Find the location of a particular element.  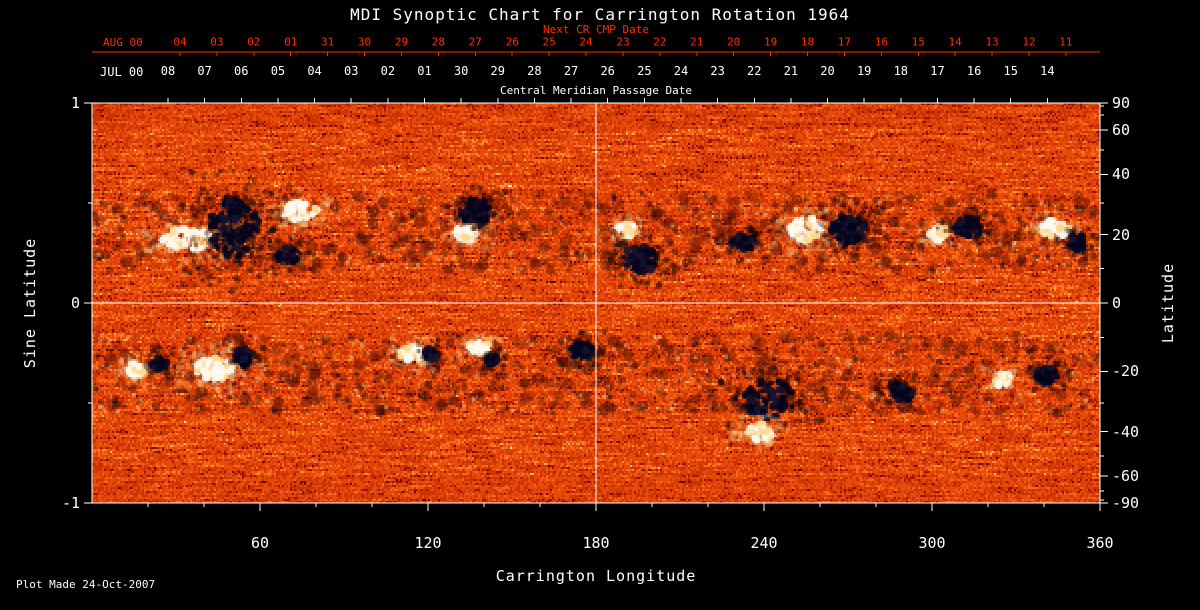

next-cr-date-label: 23 is located at coordinates (623, 42).